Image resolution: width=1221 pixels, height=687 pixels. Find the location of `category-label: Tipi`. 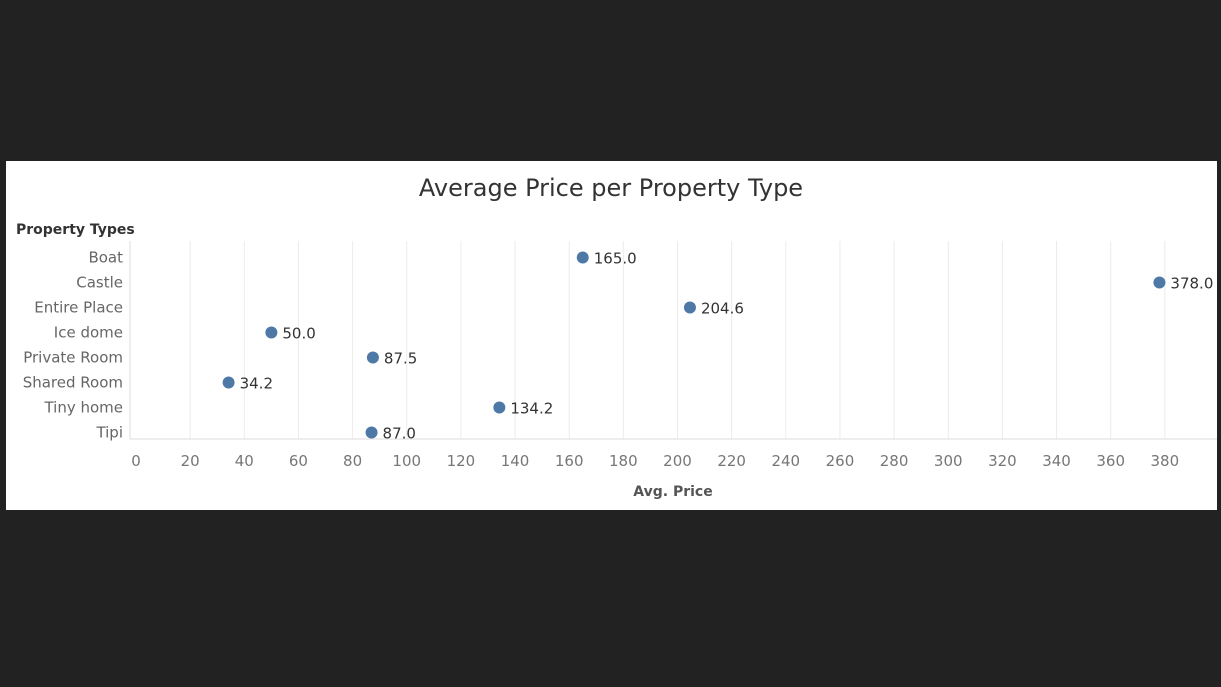

category-label: Tipi is located at coordinates (109, 433).